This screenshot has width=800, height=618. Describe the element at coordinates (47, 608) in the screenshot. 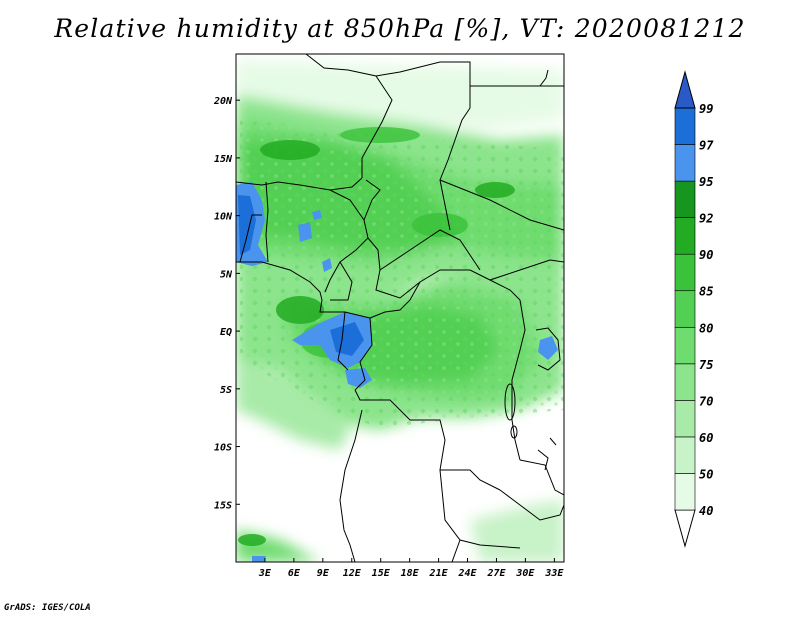

I see `grads-credit: GrADS: IGES/COLA` at that location.